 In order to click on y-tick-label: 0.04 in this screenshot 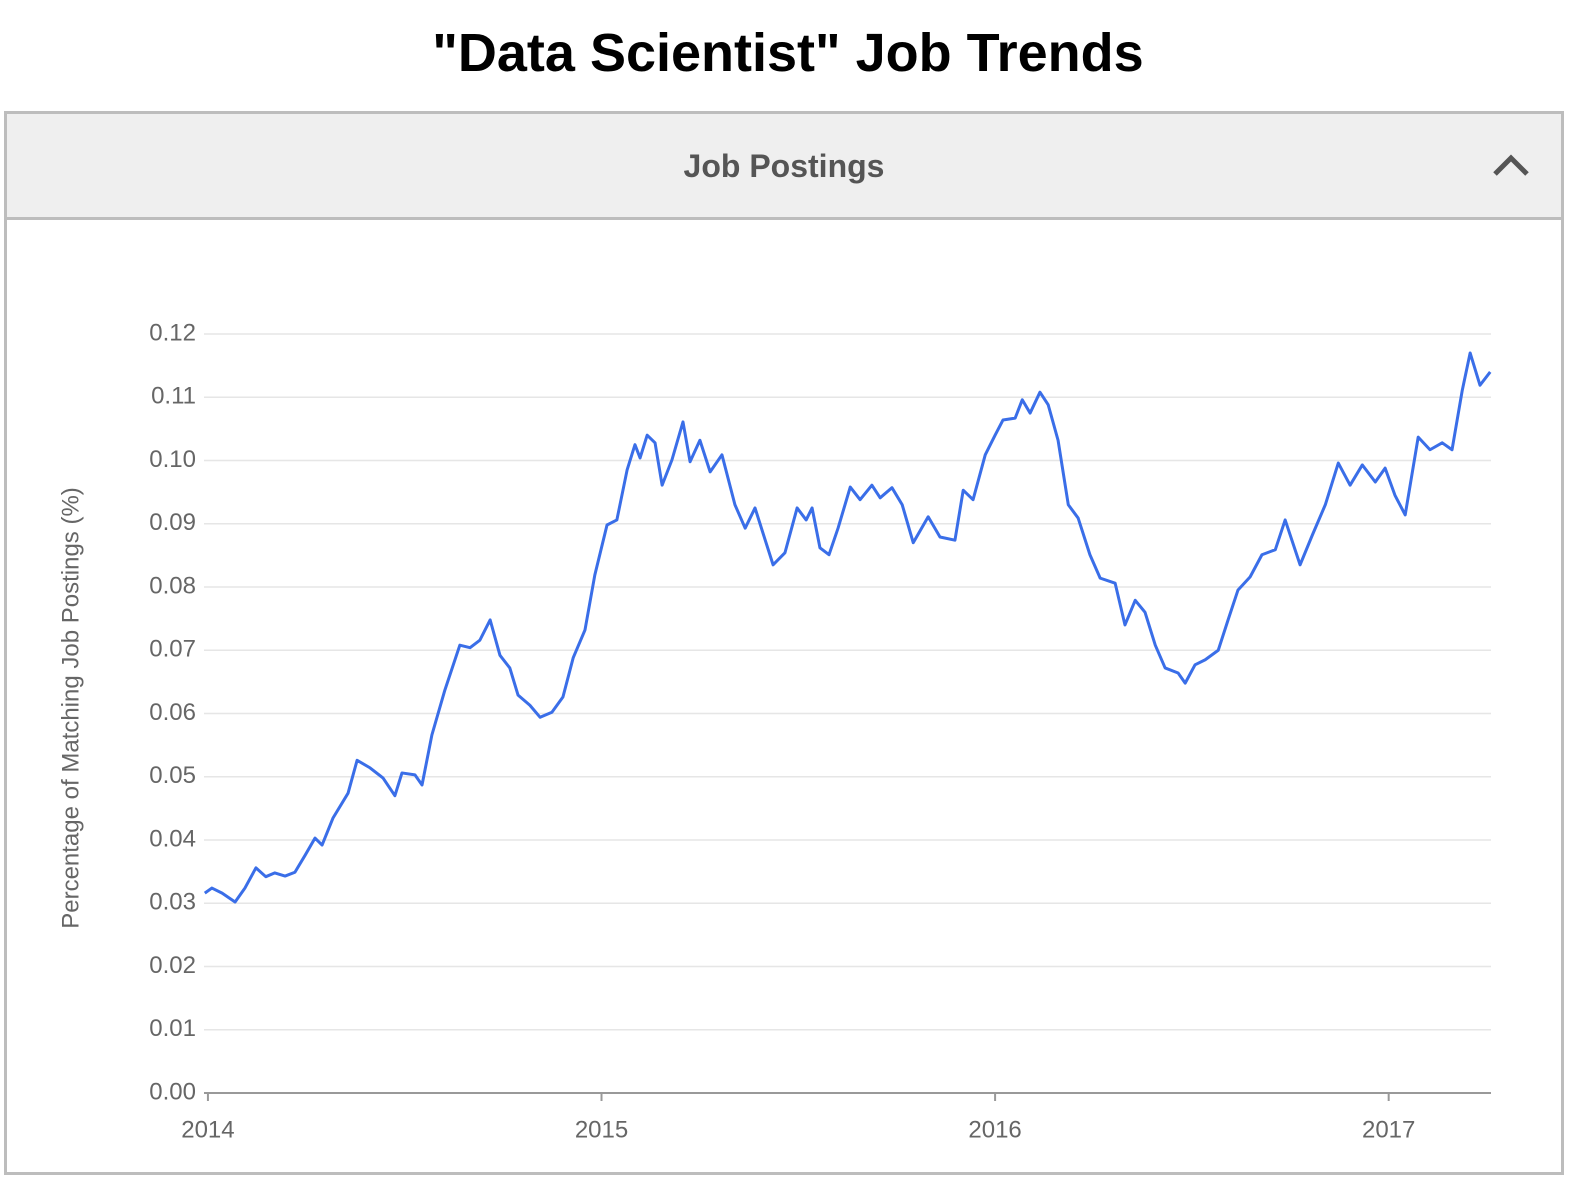, I will do `click(172, 838)`.